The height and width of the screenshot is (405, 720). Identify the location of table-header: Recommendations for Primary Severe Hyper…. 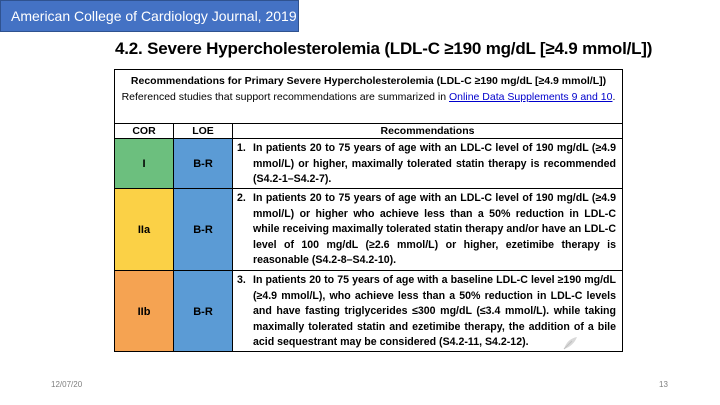
(368, 97).